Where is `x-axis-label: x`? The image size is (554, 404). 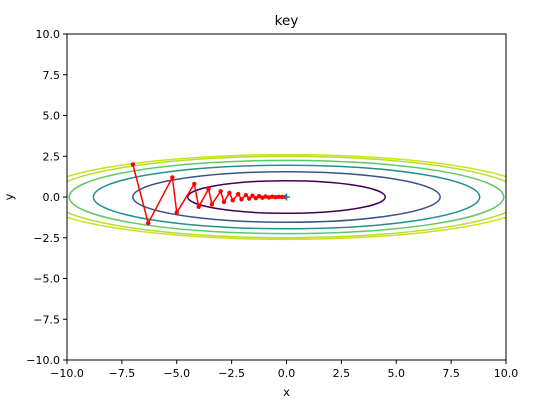
x-axis-label: x is located at coordinates (286, 392).